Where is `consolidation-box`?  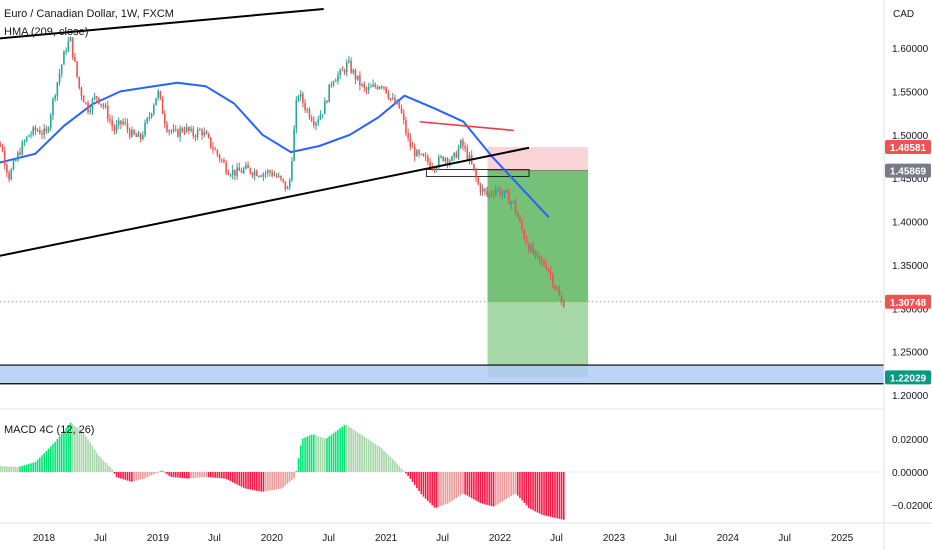 consolidation-box is located at coordinates (477, 173).